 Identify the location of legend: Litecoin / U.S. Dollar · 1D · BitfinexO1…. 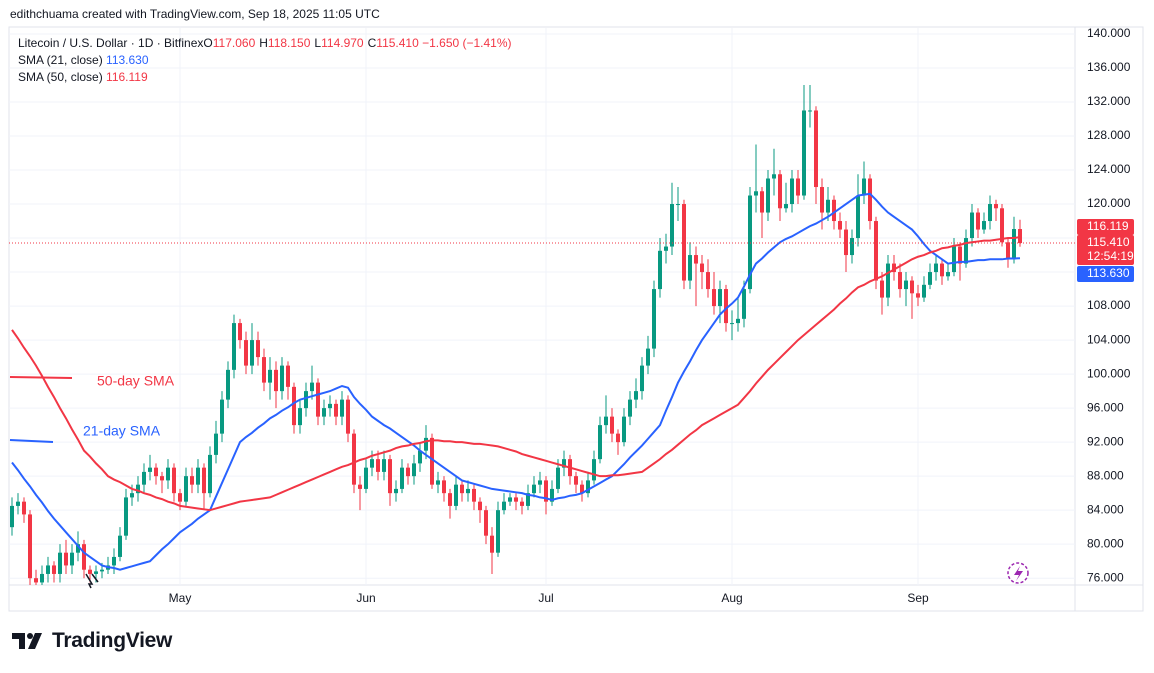
(265, 60).